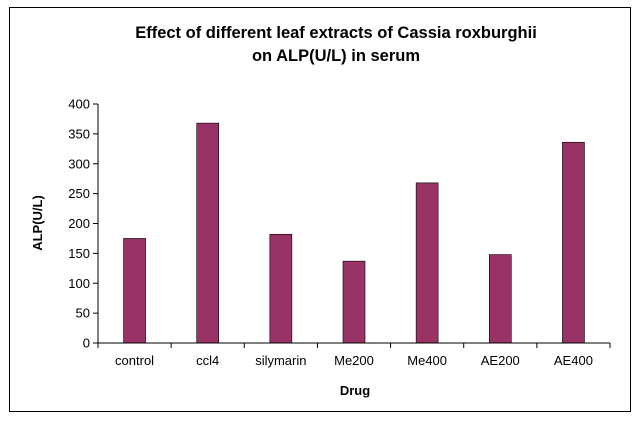 This screenshot has height=422, width=642. Describe the element at coordinates (500, 299) in the screenshot. I see `bar-ae200` at that location.